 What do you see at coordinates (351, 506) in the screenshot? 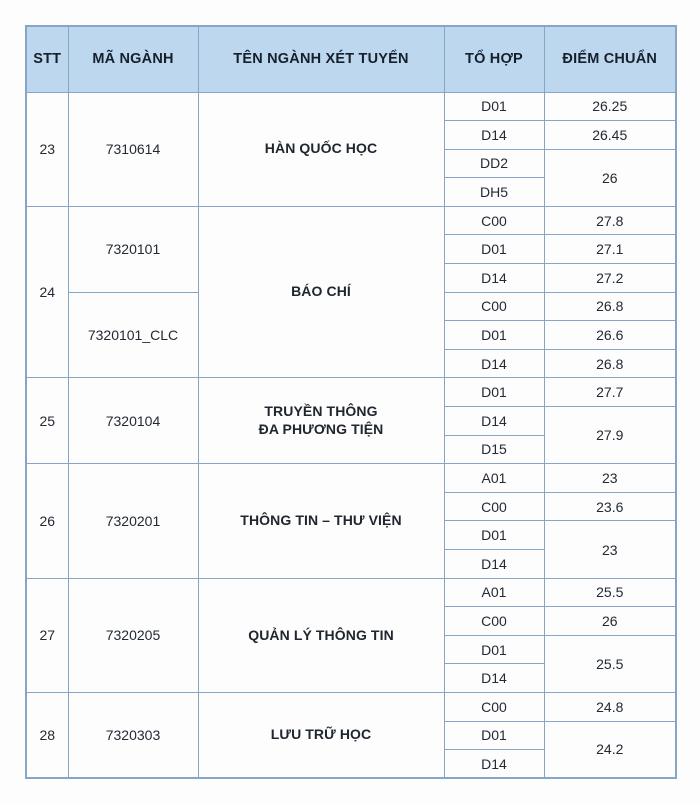
I see `table-row: C00 23.6` at bounding box center [351, 506].